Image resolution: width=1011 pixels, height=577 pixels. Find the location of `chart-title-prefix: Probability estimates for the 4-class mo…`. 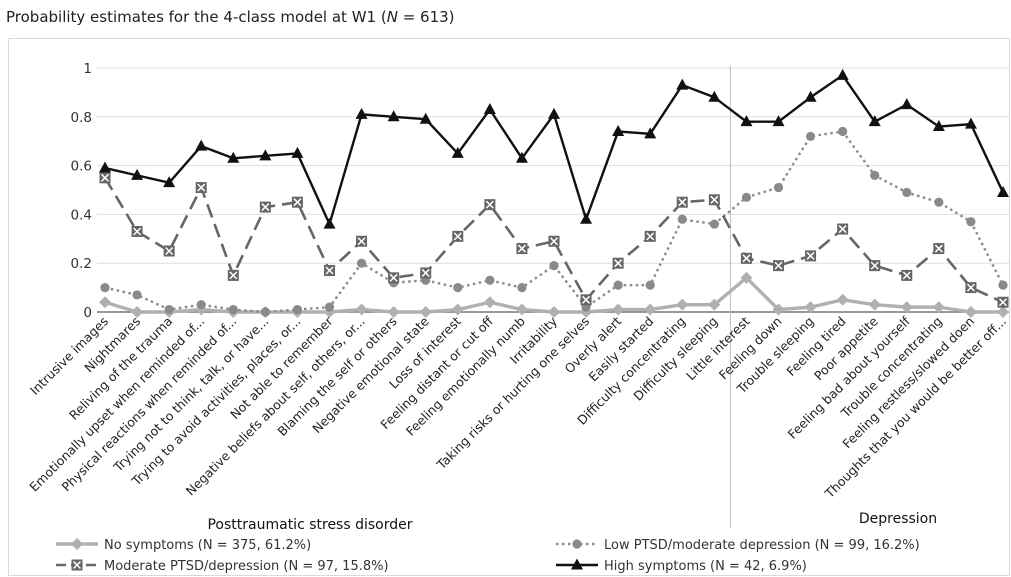

chart-title-prefix: Probability estimates for the 4-class mo… is located at coordinates (196, 17).